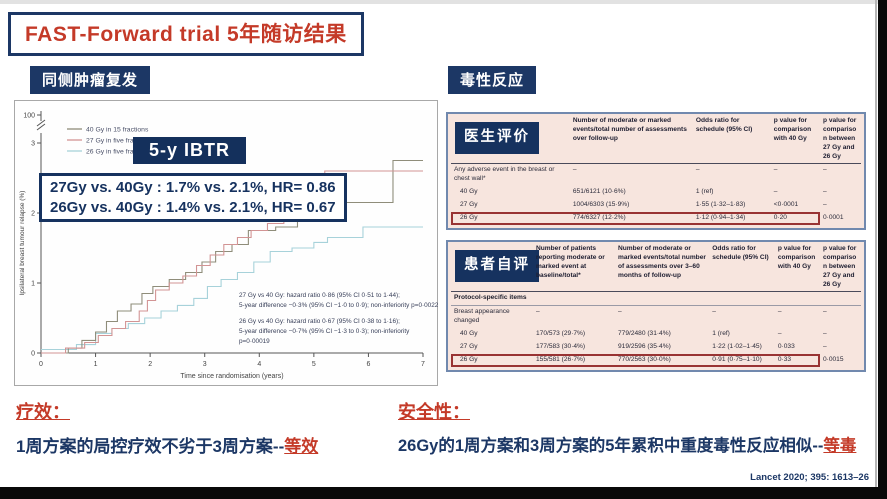 This screenshot has width=887, height=499. I want to click on patient-table-cell: 770/2563 (30·0%), so click(662, 360).